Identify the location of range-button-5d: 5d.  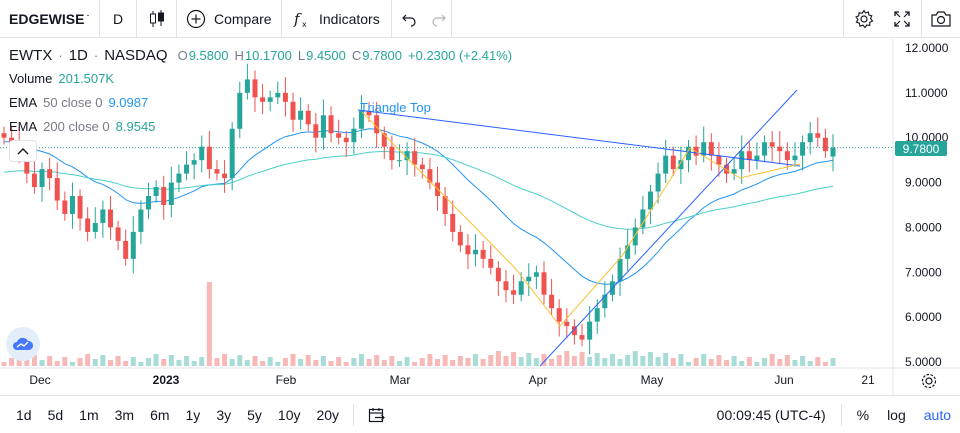
(55, 414).